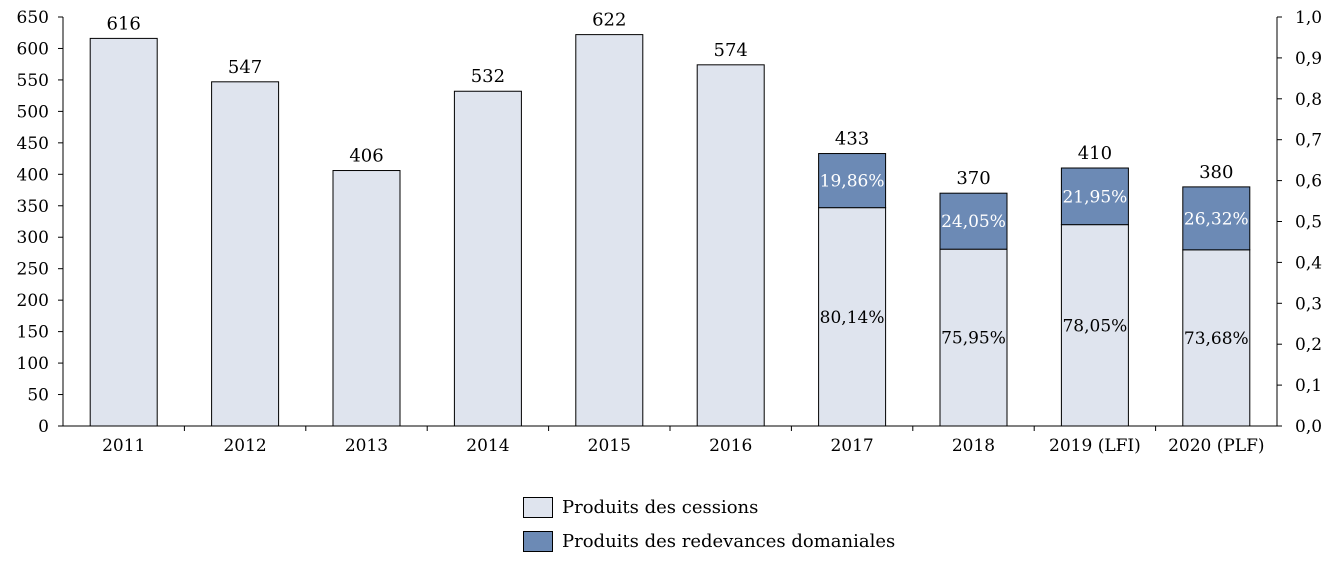 The image size is (1339, 563). What do you see at coordinates (33, 112) in the screenshot?
I see `y-tick-label: 500` at bounding box center [33, 112].